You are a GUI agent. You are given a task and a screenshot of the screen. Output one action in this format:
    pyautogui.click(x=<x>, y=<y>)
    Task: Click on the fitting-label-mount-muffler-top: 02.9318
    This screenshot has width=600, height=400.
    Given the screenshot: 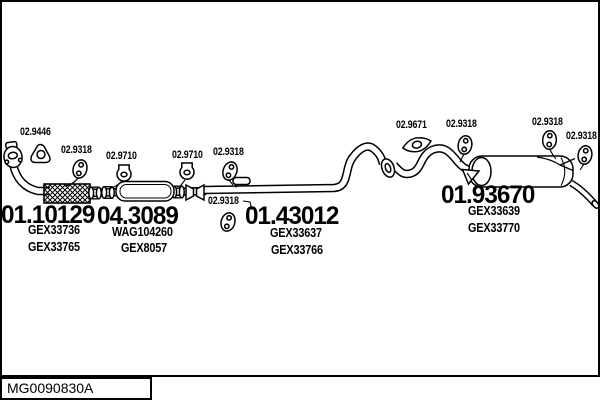 What is the action you would take?
    pyautogui.click(x=547, y=122)
    